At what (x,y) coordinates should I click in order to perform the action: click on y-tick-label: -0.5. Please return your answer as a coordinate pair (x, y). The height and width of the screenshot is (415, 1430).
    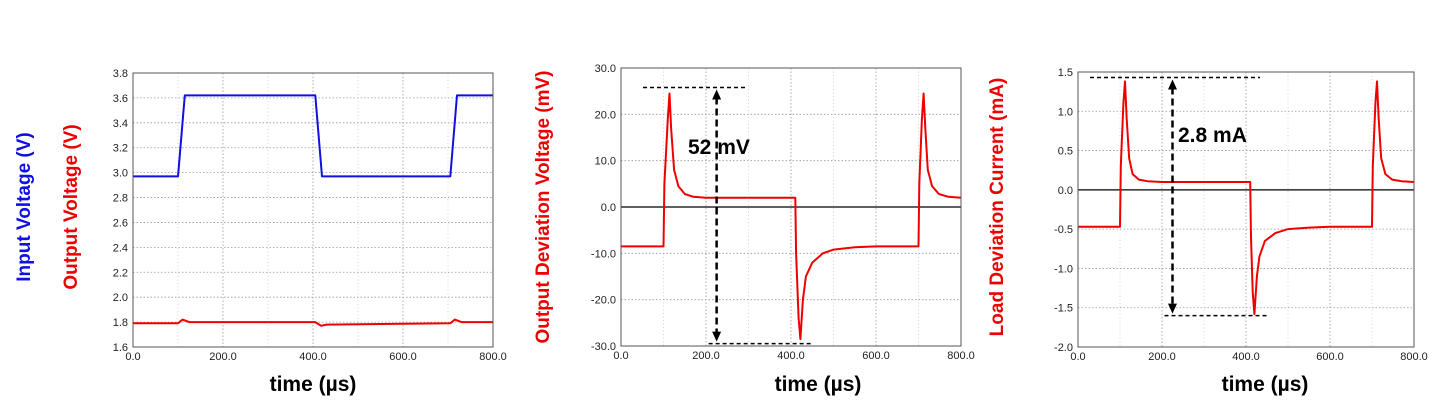
    Looking at the image, I should click on (1063, 230).